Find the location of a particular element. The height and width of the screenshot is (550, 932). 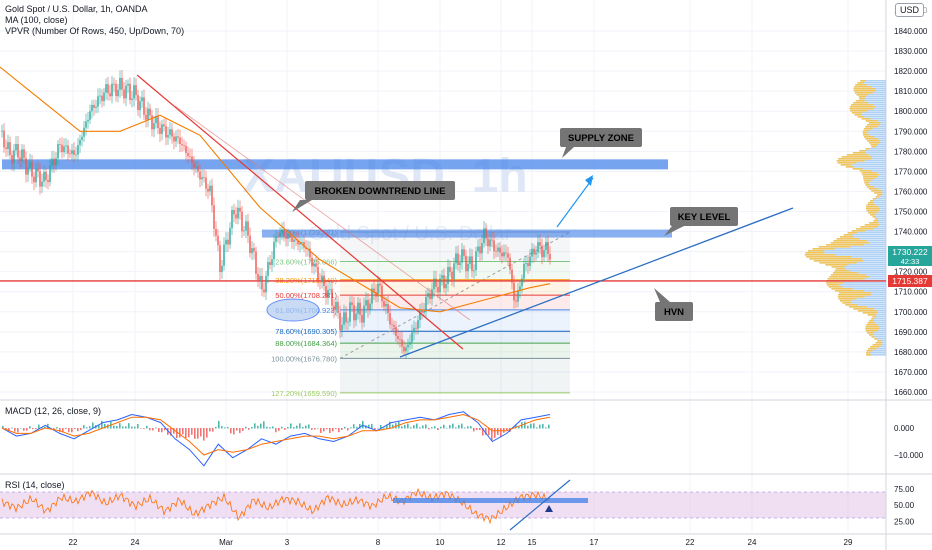

callout-broken-downtrend: BROKEN DOWNTREND LINE is located at coordinates (373, 196).